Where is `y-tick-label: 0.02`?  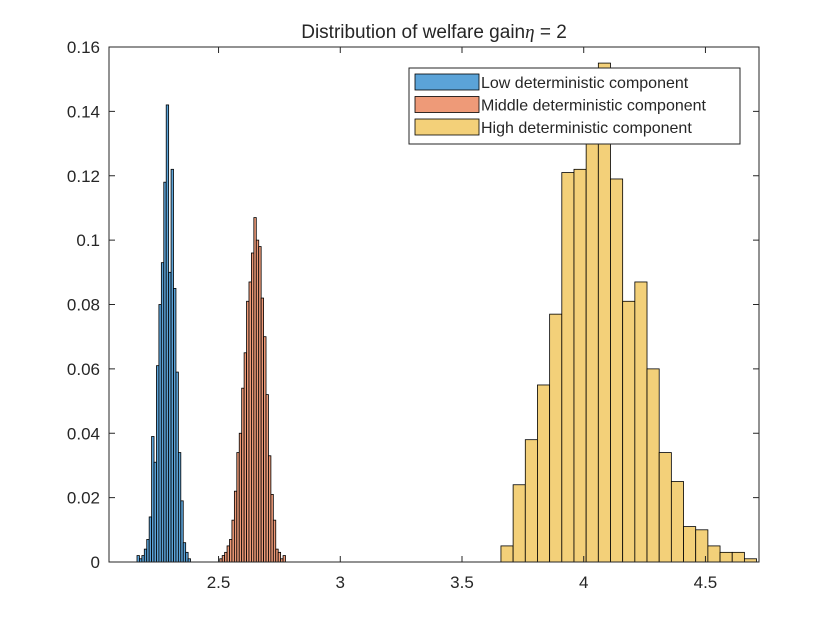 y-tick-label: 0.02 is located at coordinates (83, 498).